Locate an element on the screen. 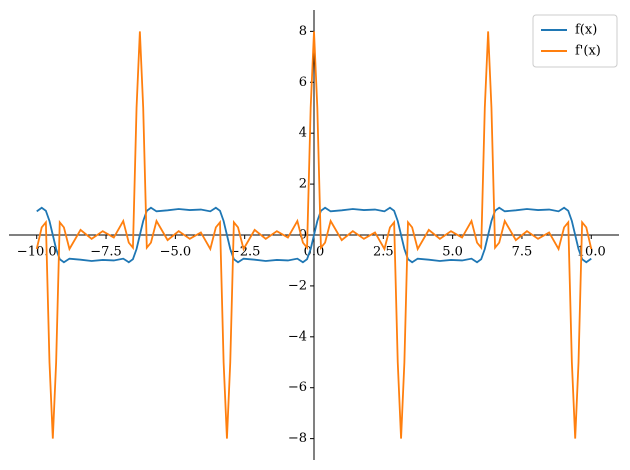  y-tick-label: −4 is located at coordinates (297, 336).